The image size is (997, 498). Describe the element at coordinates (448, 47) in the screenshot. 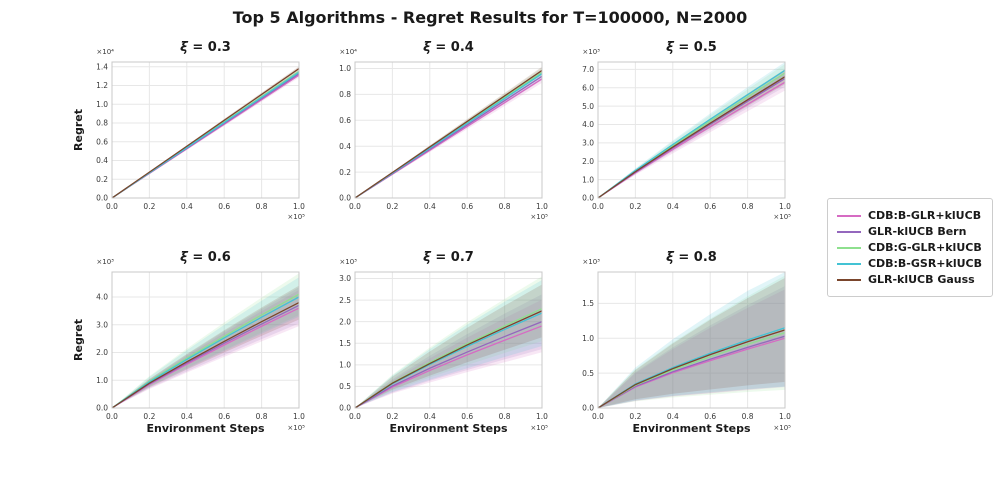

I see `subplot-title: ξ = 0.4` at that location.